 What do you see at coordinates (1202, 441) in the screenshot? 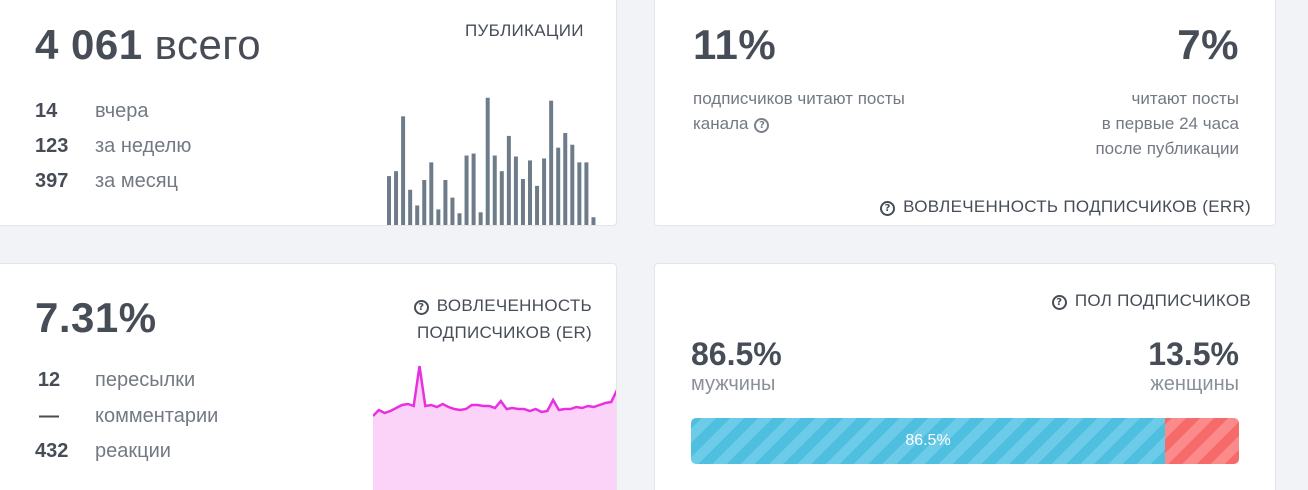
I see `female-segment` at bounding box center [1202, 441].